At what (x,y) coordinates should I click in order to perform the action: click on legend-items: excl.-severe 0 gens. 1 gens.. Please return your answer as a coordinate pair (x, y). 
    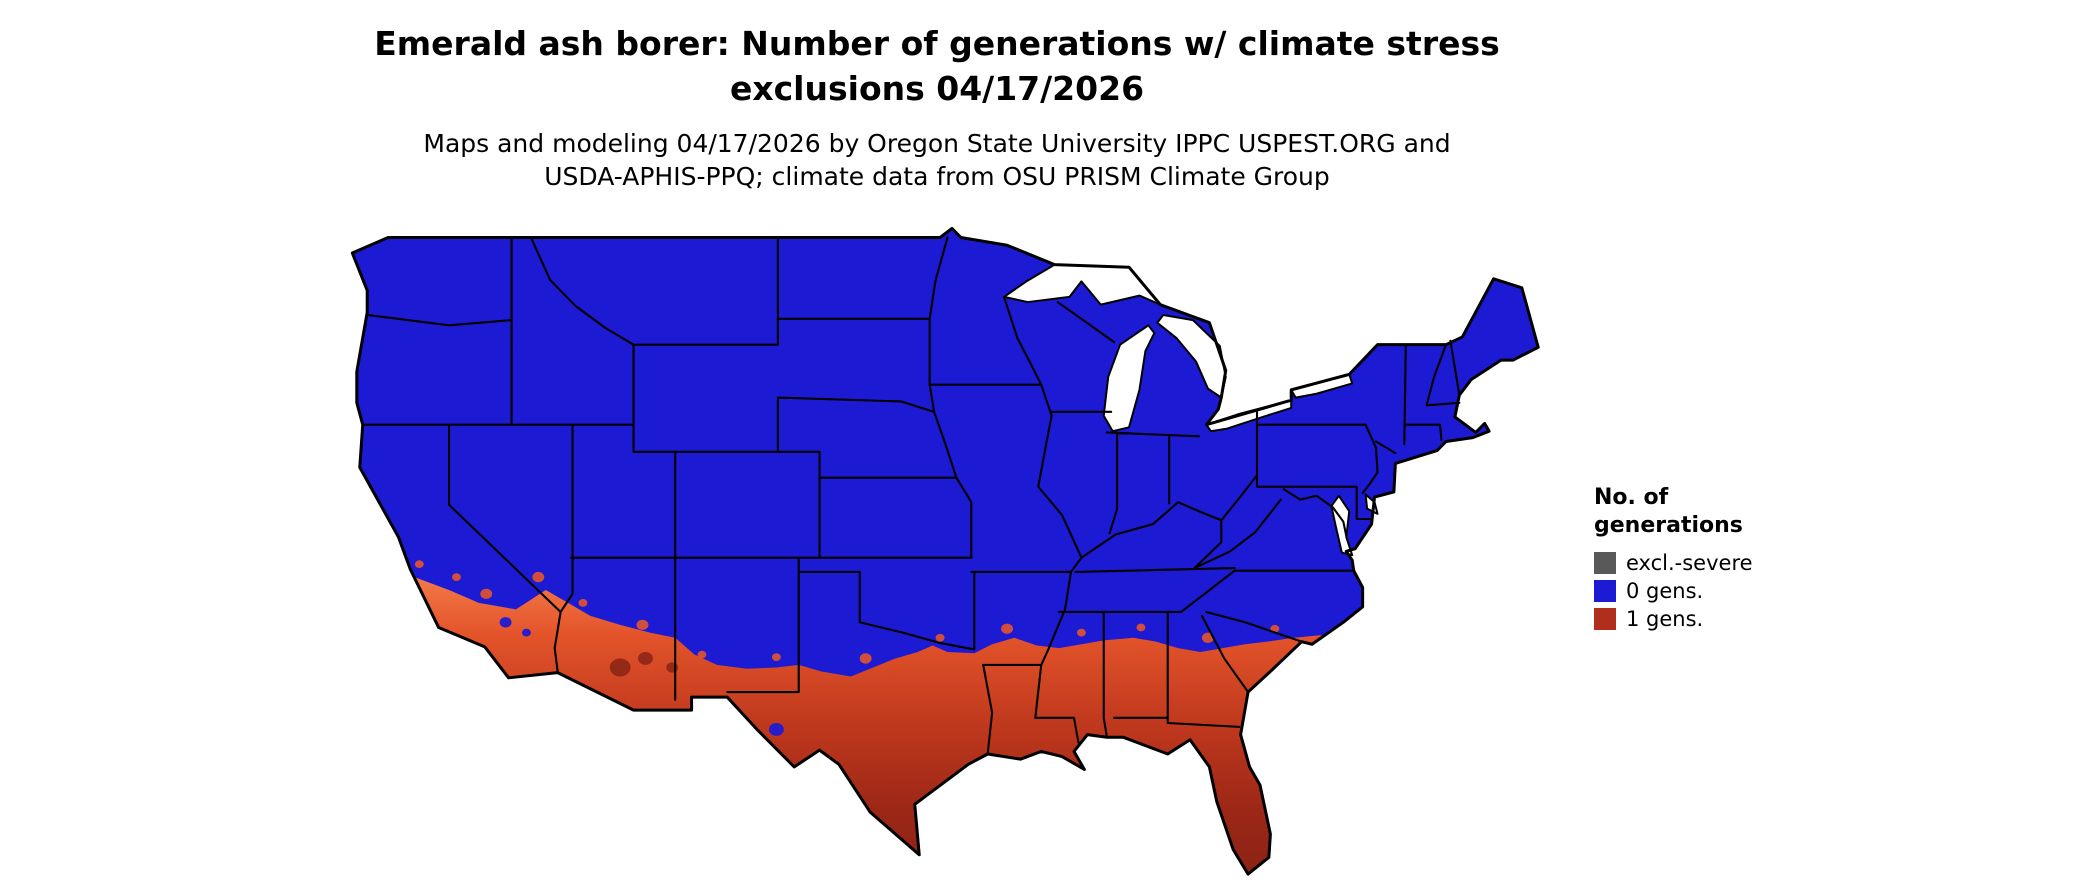
    Looking at the image, I should click on (1673, 591).